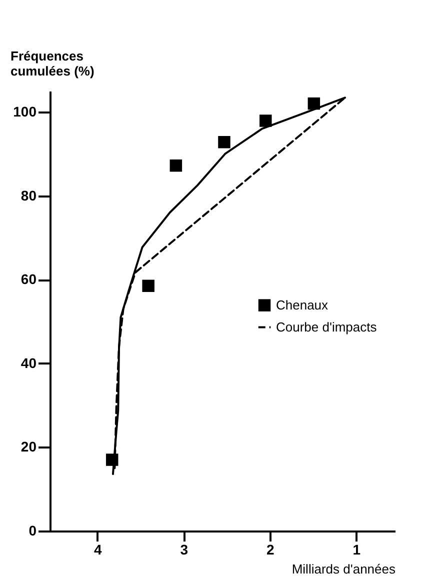 Image resolution: width=427 pixels, height=580 pixels. What do you see at coordinates (52, 63) in the screenshot?
I see `y-axis-title: Fréquences cumulées (%)` at bounding box center [52, 63].